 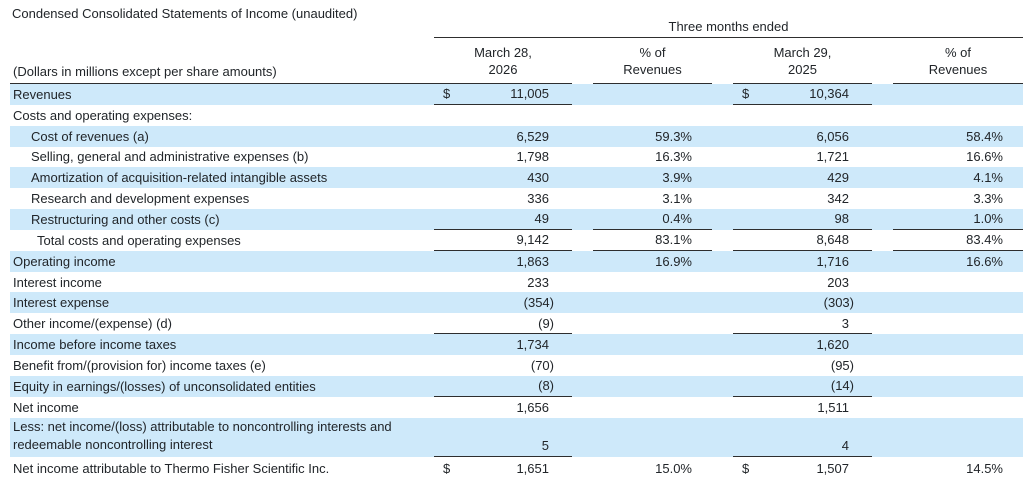 I want to click on cell-value: 430, so click(x=538, y=178).